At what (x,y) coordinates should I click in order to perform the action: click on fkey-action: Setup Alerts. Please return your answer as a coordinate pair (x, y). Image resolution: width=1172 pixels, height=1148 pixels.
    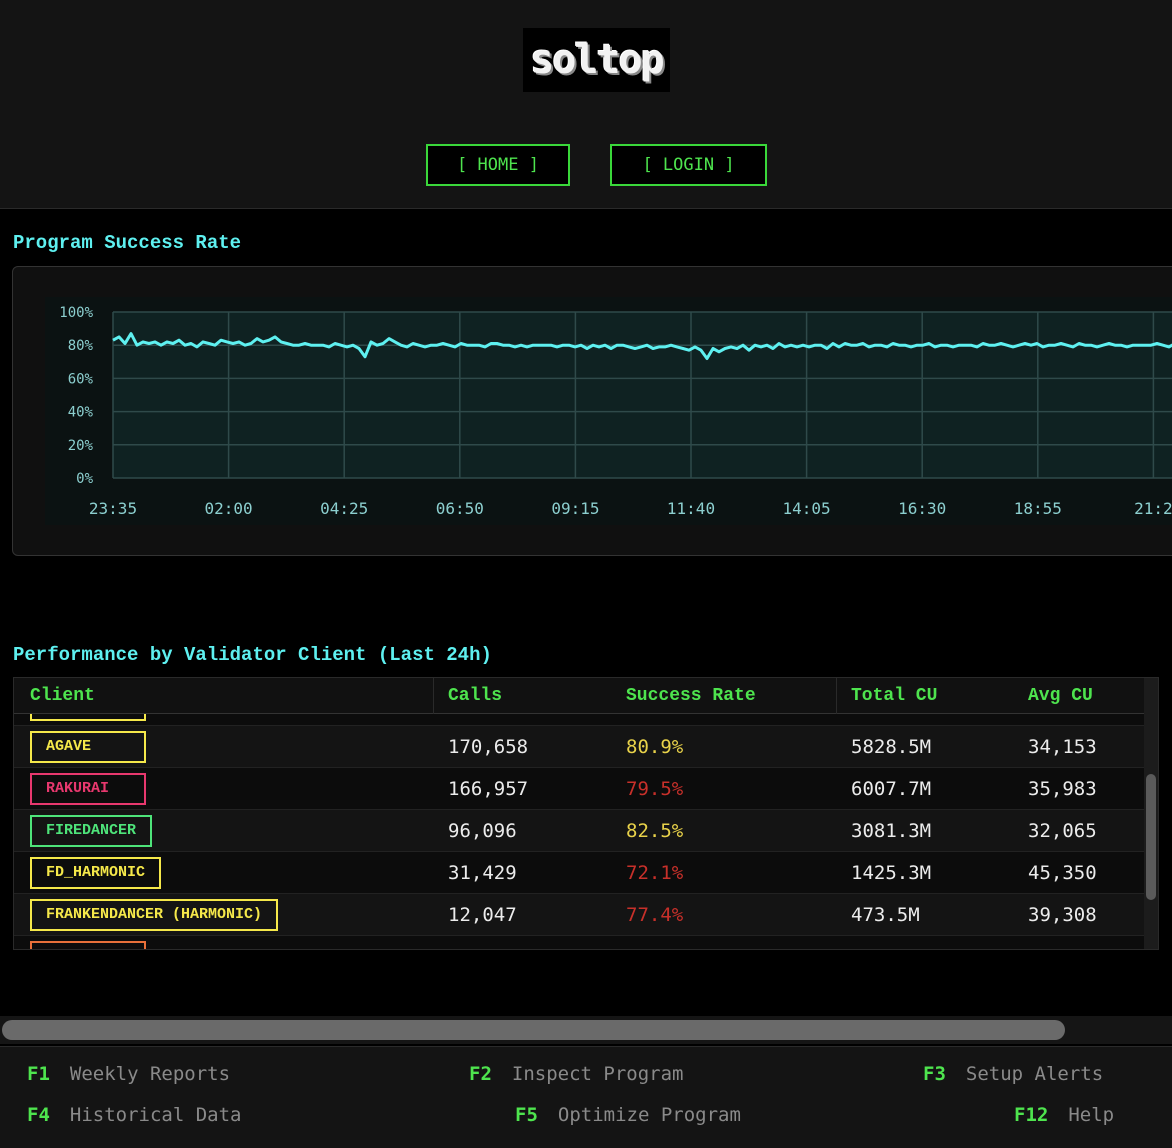
    Looking at the image, I should click on (1034, 1074).